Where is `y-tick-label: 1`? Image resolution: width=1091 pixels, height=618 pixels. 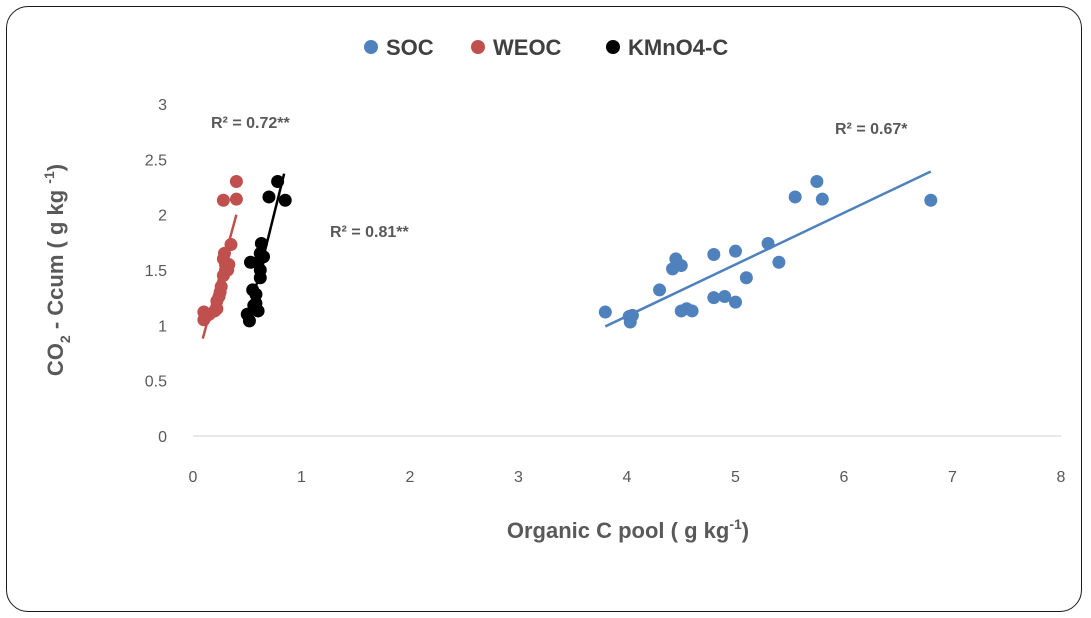
y-tick-label: 1 is located at coordinates (162, 326).